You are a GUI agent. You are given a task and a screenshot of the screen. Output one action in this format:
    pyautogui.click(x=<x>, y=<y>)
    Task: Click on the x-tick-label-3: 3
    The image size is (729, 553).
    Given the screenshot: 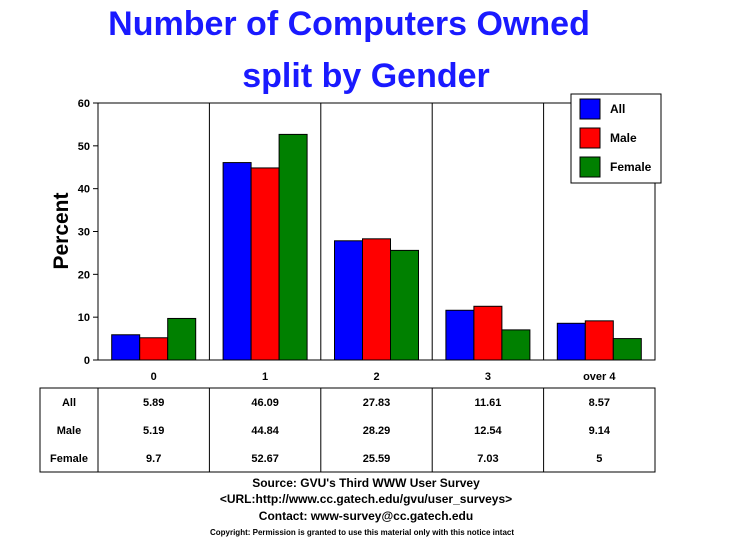 What is the action you would take?
    pyautogui.click(x=488, y=377)
    